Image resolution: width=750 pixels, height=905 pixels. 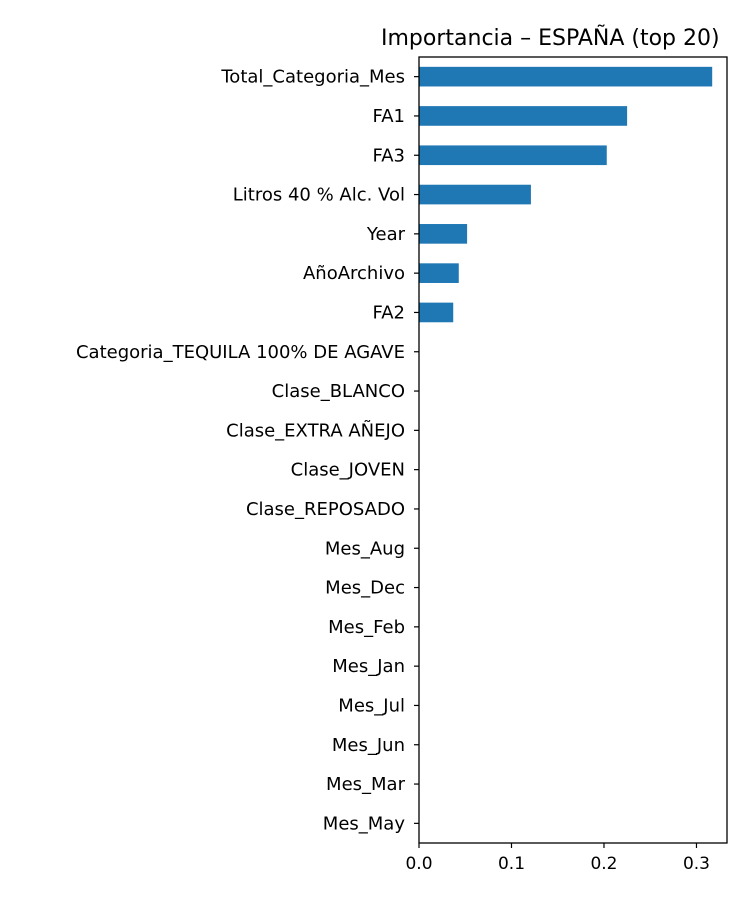 I want to click on x-tick-label: 0.3, so click(x=696, y=864).